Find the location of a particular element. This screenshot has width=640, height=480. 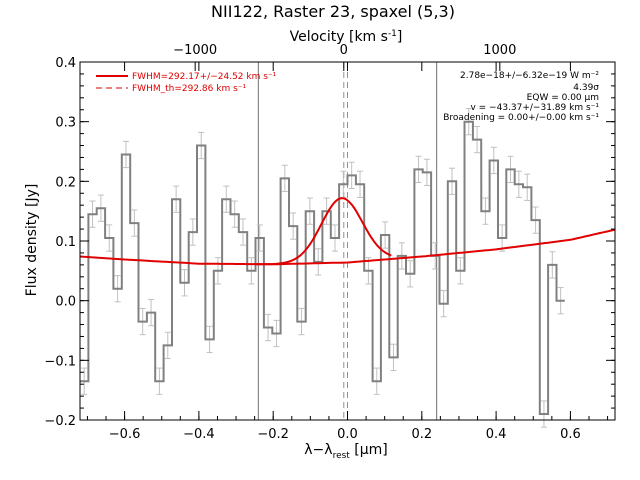

top-tick-label: −1000 is located at coordinates (195, 50).